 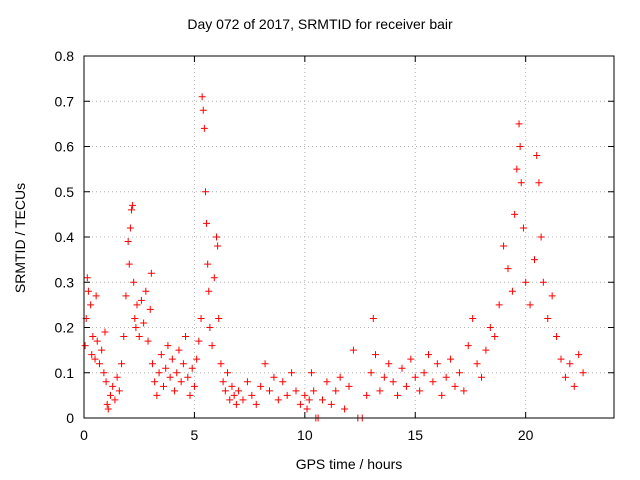 What do you see at coordinates (65, 237) in the screenshot?
I see `y-tick-label: 0.4` at bounding box center [65, 237].